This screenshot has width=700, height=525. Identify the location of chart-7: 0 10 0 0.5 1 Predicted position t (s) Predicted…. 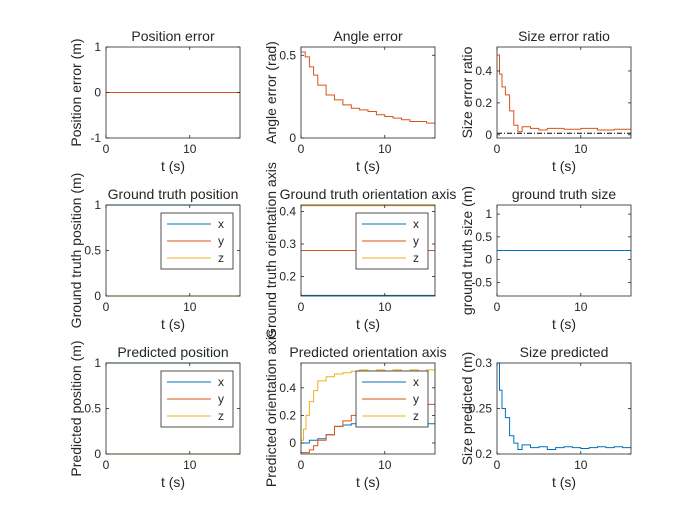
(154, 415).